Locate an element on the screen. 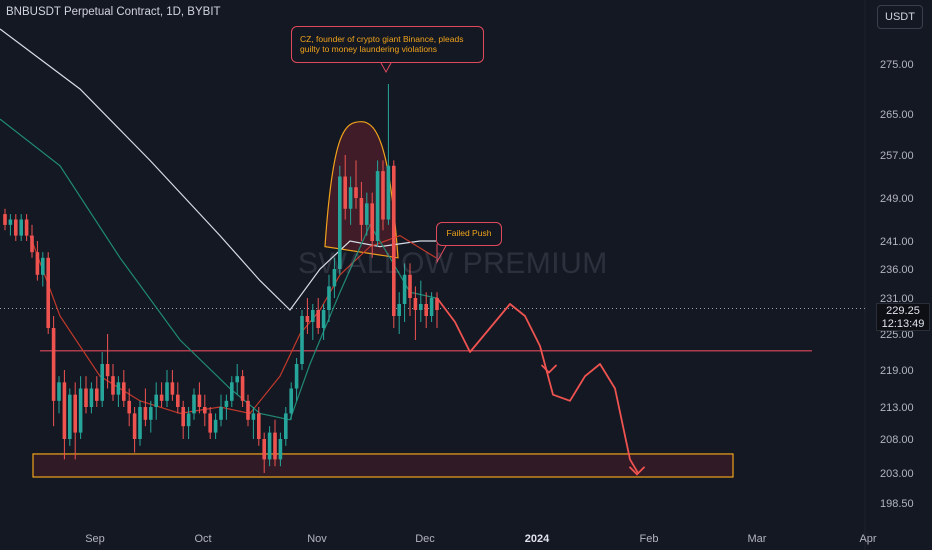  x-tick-label: Feb is located at coordinates (649, 539).